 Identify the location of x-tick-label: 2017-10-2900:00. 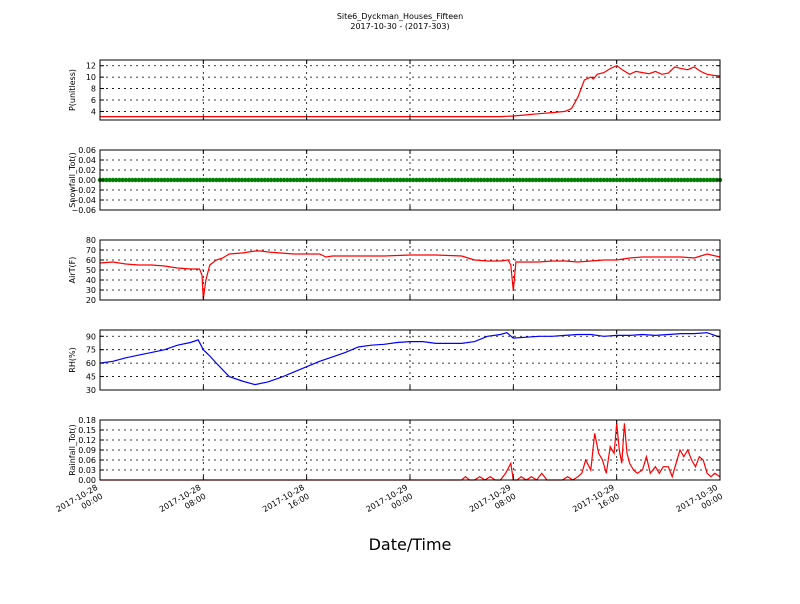
(389, 503).